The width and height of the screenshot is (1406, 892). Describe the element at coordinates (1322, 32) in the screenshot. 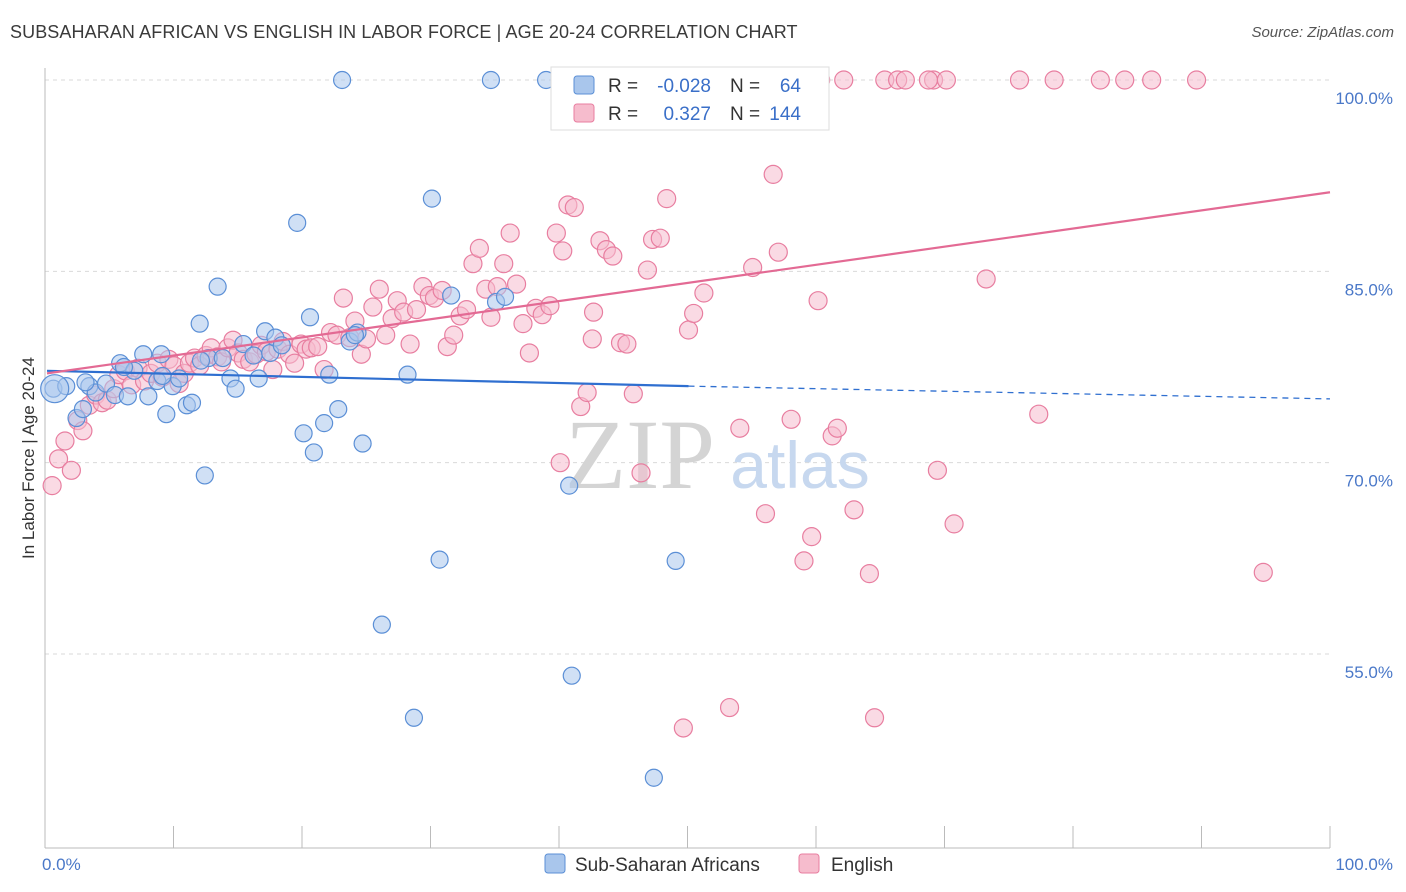

I see `source-label: Source: ZipAtlas.com` at that location.